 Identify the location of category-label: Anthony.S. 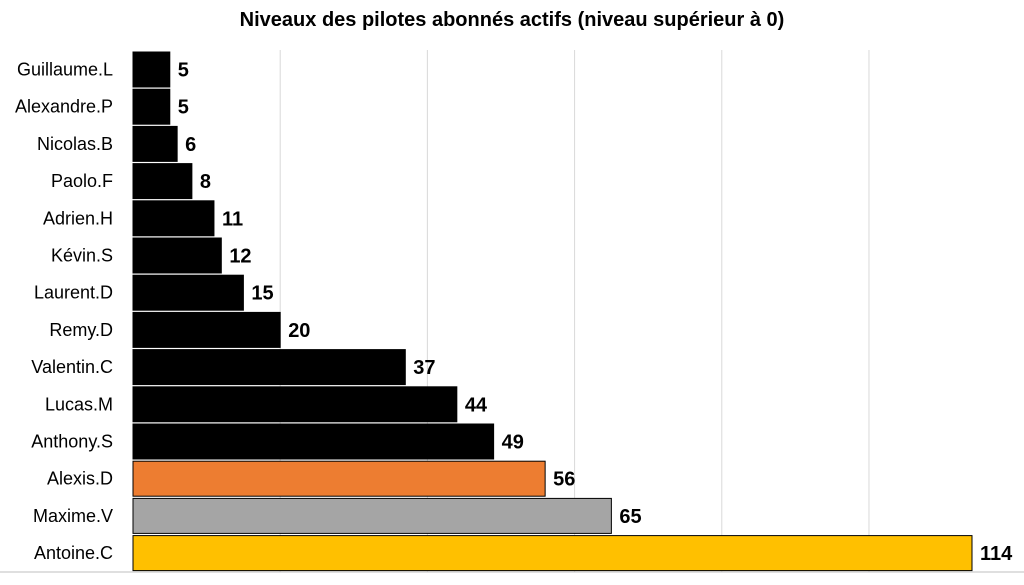
(72, 442).